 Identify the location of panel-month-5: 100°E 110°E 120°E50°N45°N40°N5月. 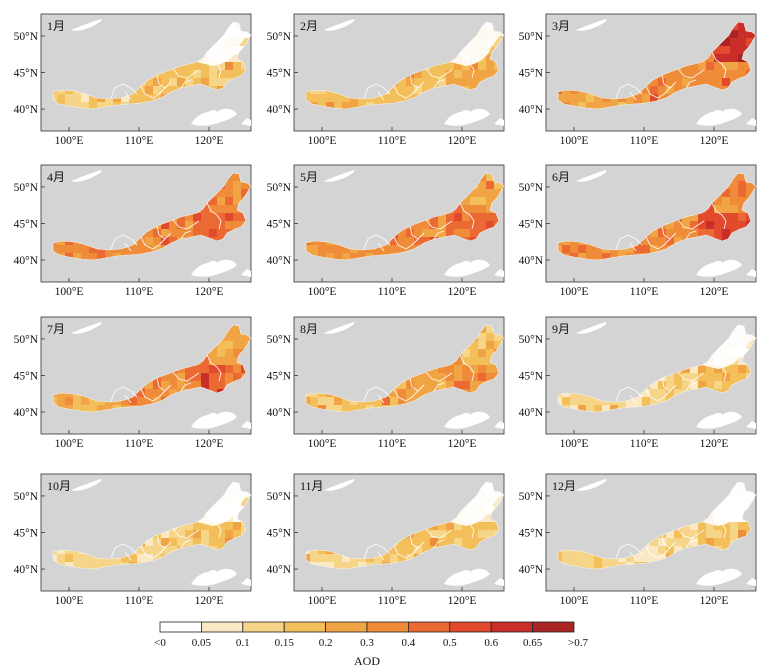
(386, 231).